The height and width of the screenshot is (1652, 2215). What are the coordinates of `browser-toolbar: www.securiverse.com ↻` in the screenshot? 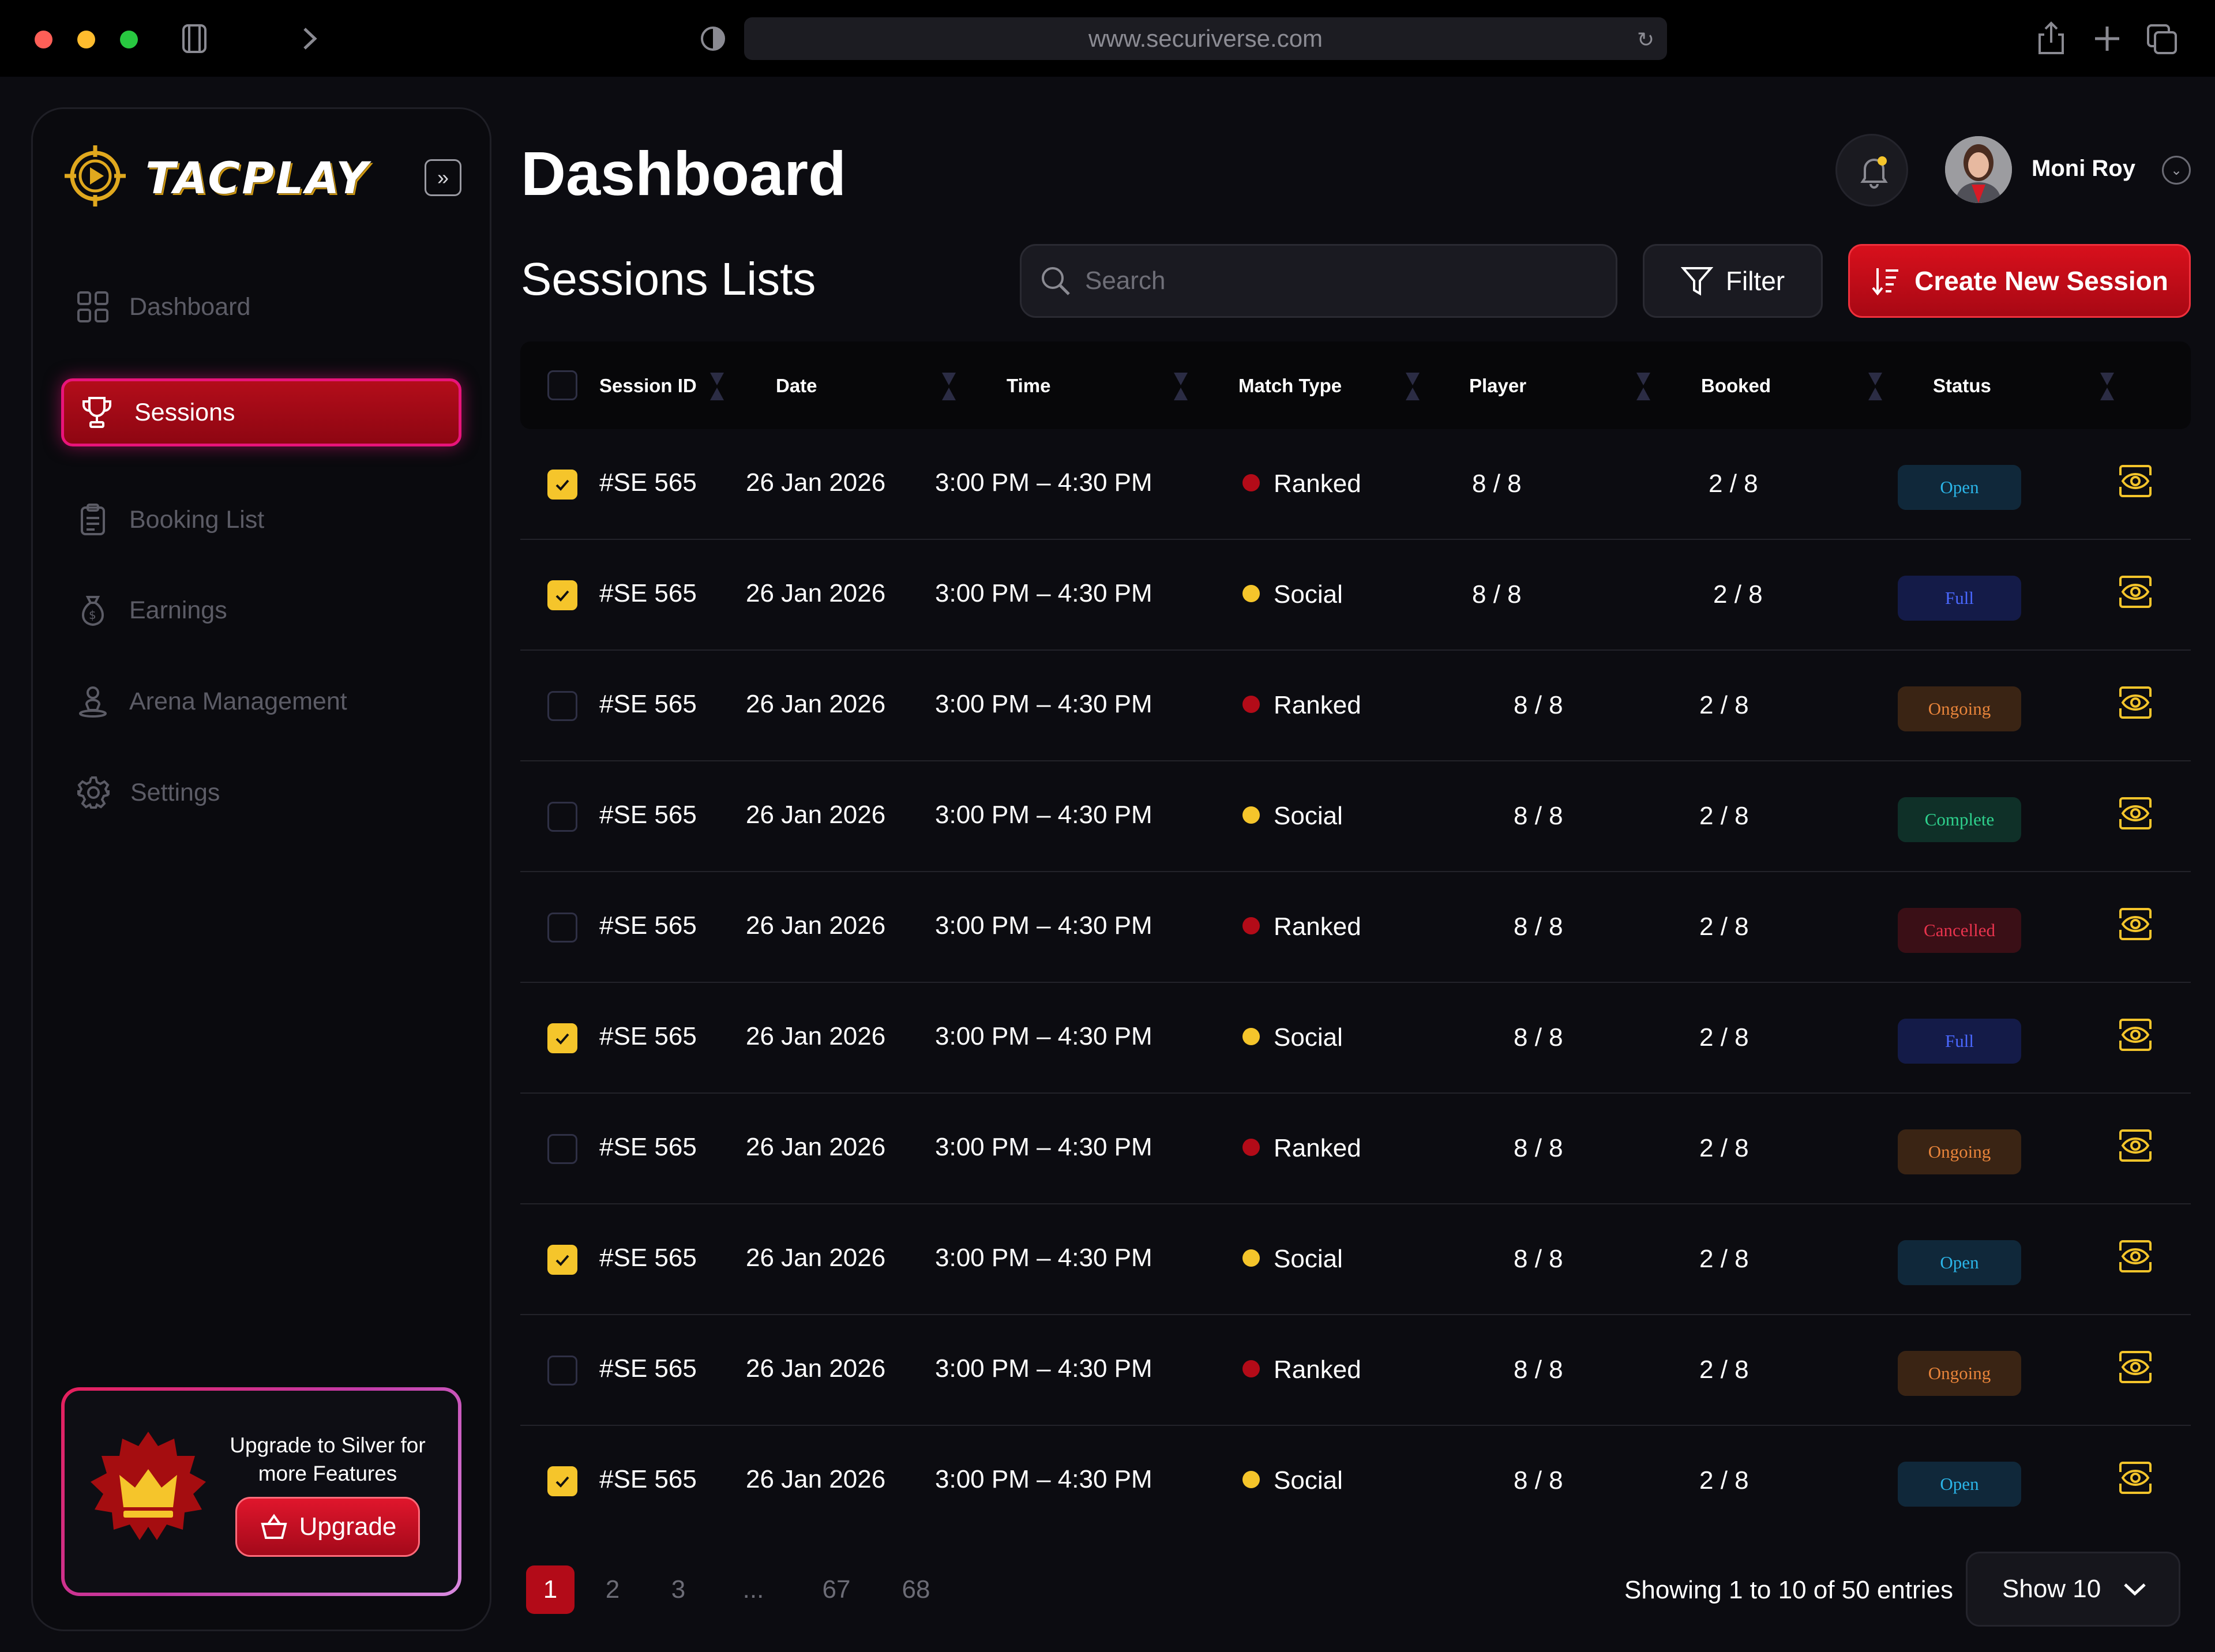 It's located at (1107, 39).